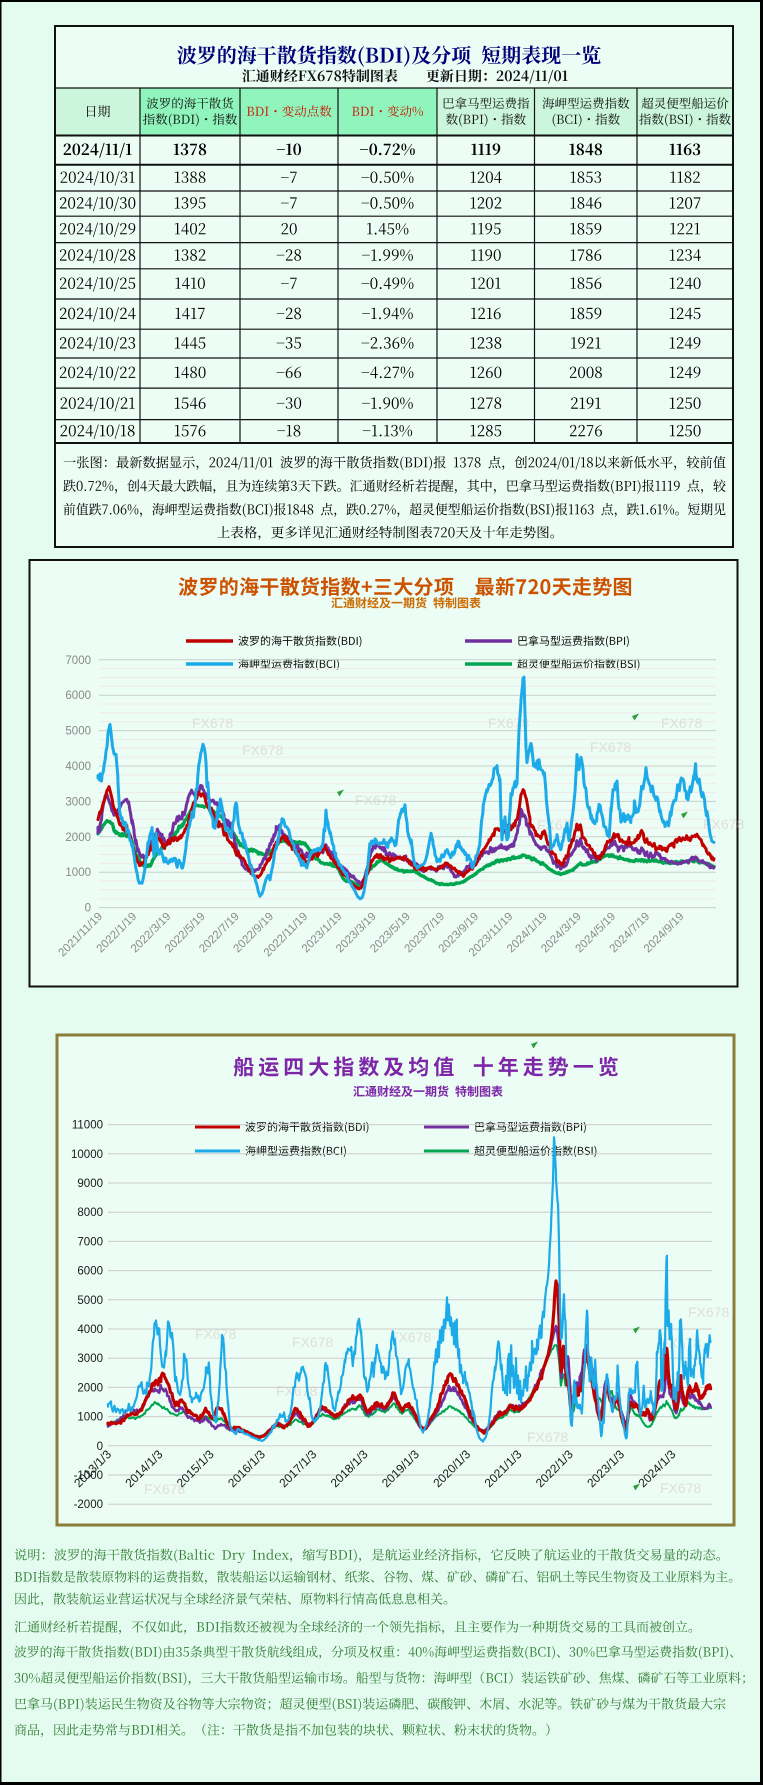 The image size is (763, 1785). I want to click on svg-text: 9000, so click(90, 1184).